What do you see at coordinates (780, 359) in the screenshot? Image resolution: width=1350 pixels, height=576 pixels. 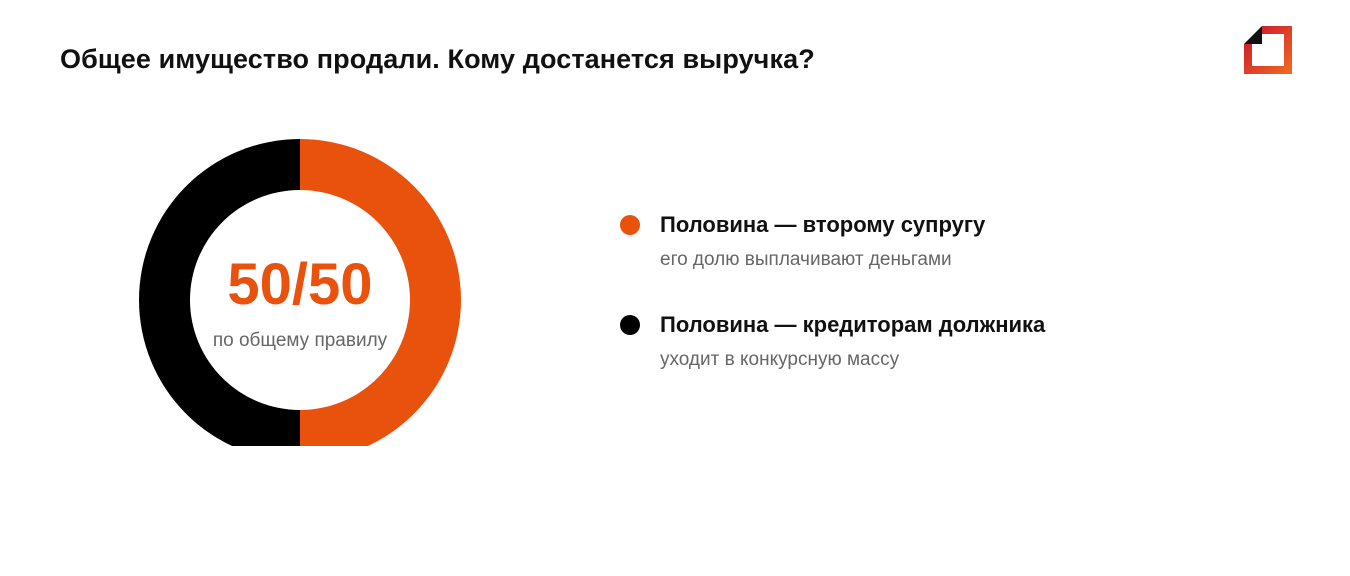 I see `legend-description-creditors: уходит в конкурсную массу` at bounding box center [780, 359].